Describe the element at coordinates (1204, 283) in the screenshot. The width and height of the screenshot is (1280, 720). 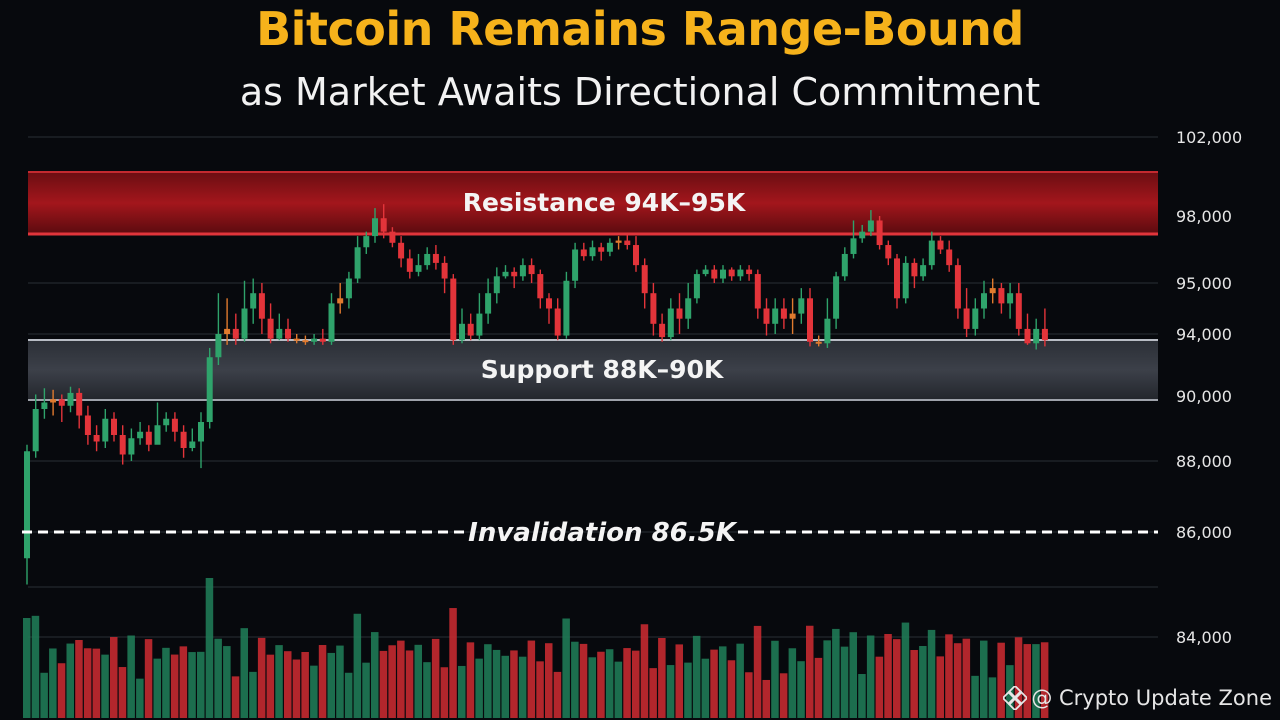
I see `y-tick-label: 95,000` at that location.